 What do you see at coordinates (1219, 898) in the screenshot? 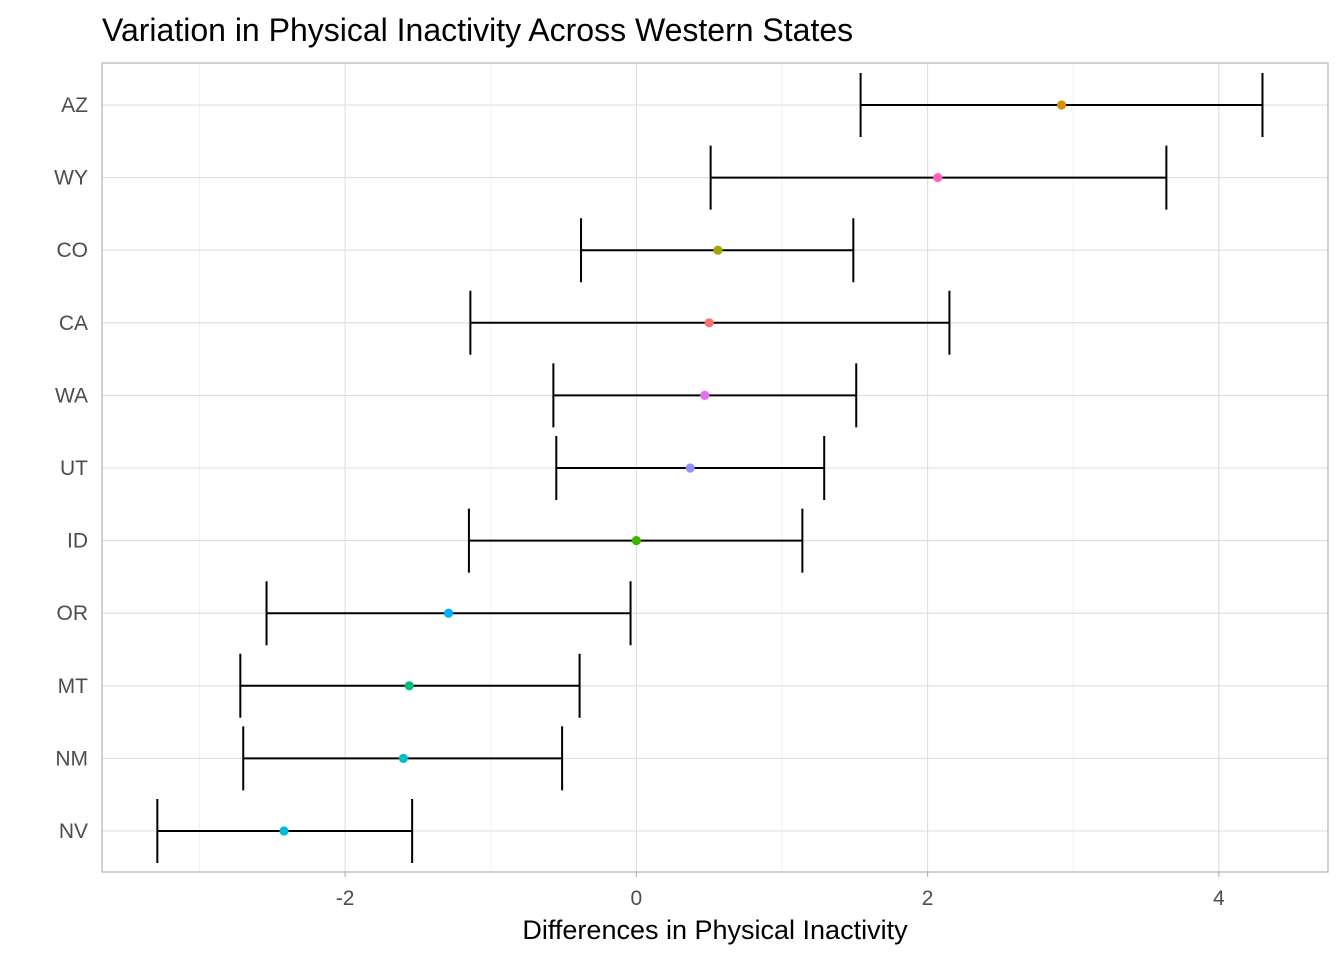
I see `x-tick-label: 4` at bounding box center [1219, 898].